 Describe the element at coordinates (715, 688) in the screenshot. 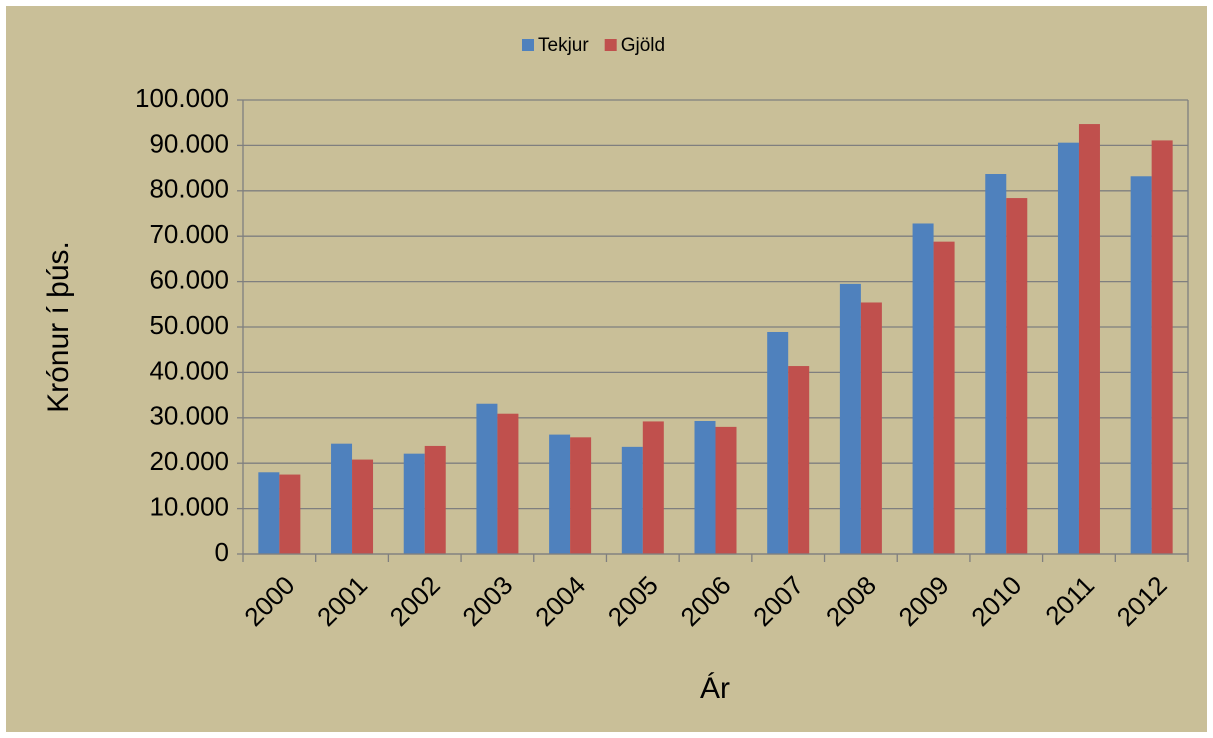

I see `x-axis-label: Ár` at that location.